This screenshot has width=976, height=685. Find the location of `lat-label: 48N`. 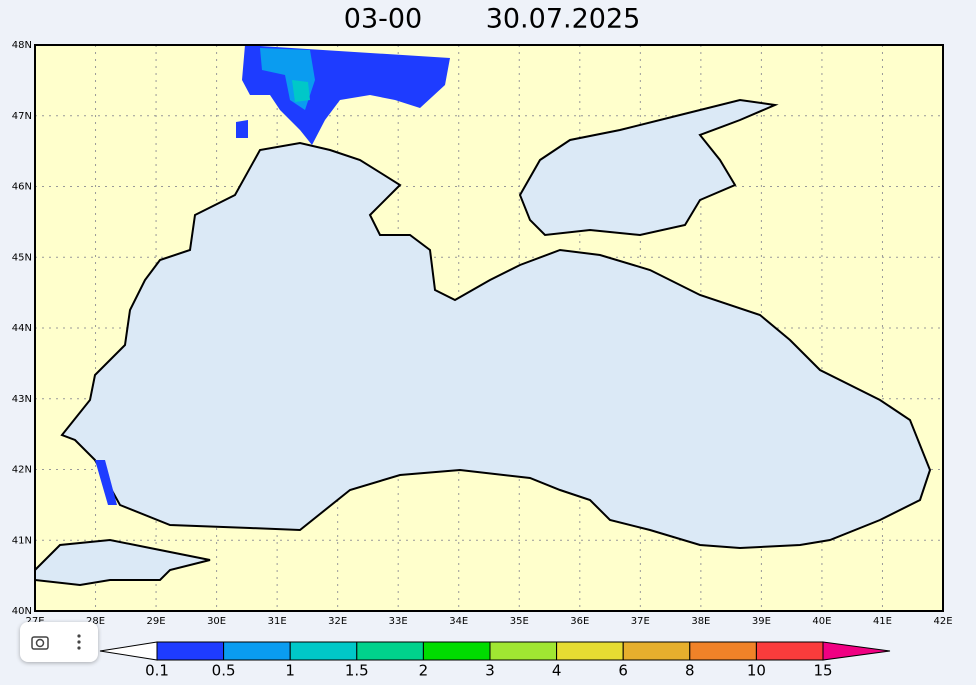

lat-label: 48N is located at coordinates (22, 45).